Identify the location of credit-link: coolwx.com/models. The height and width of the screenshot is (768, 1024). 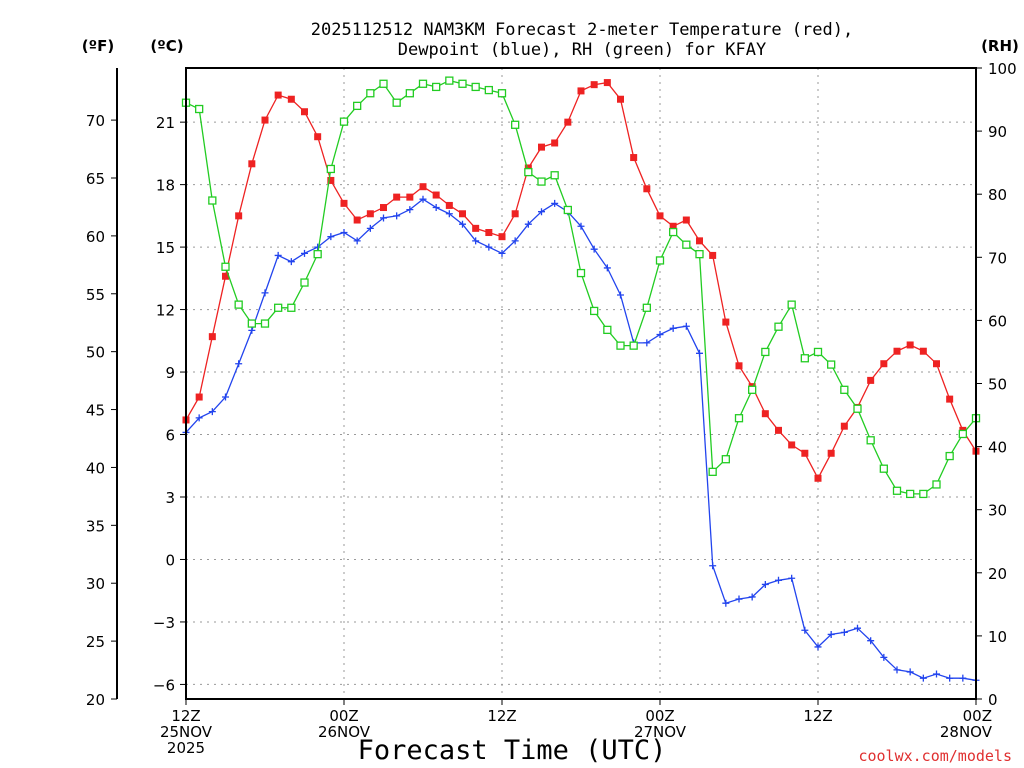
(935, 756).